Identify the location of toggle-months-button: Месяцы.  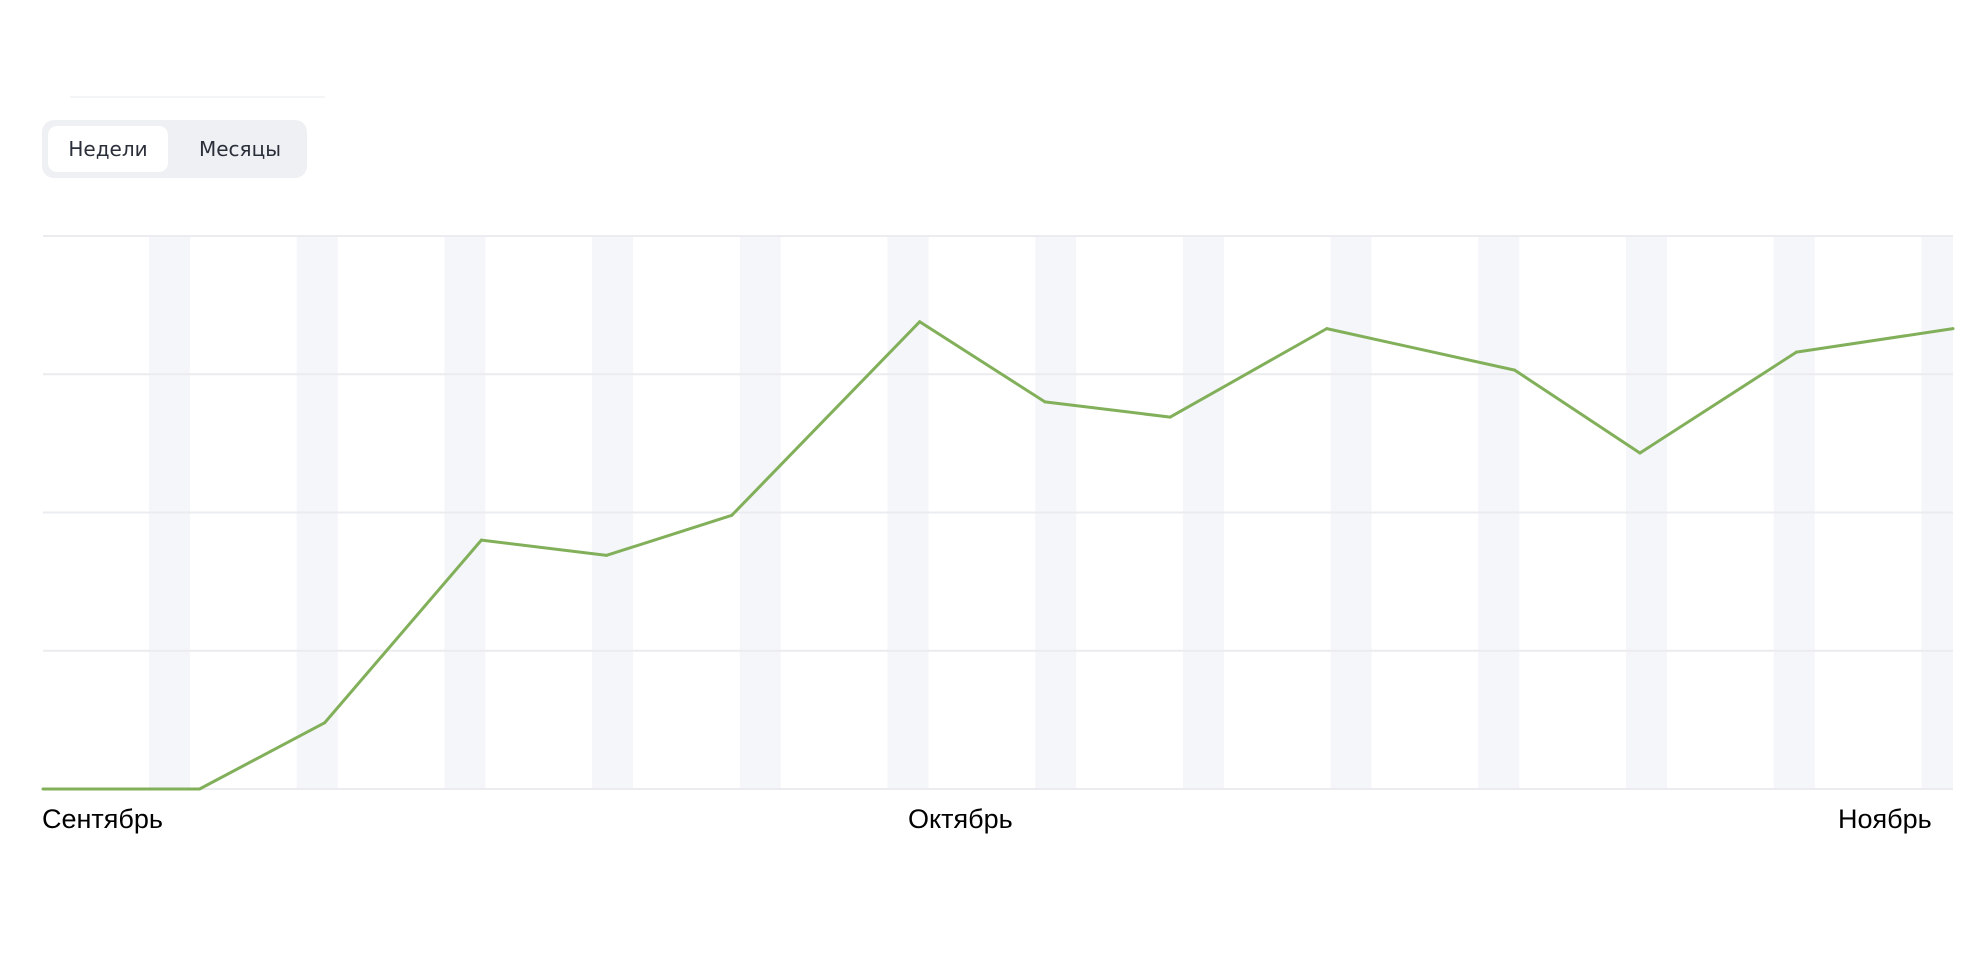
(240, 149).